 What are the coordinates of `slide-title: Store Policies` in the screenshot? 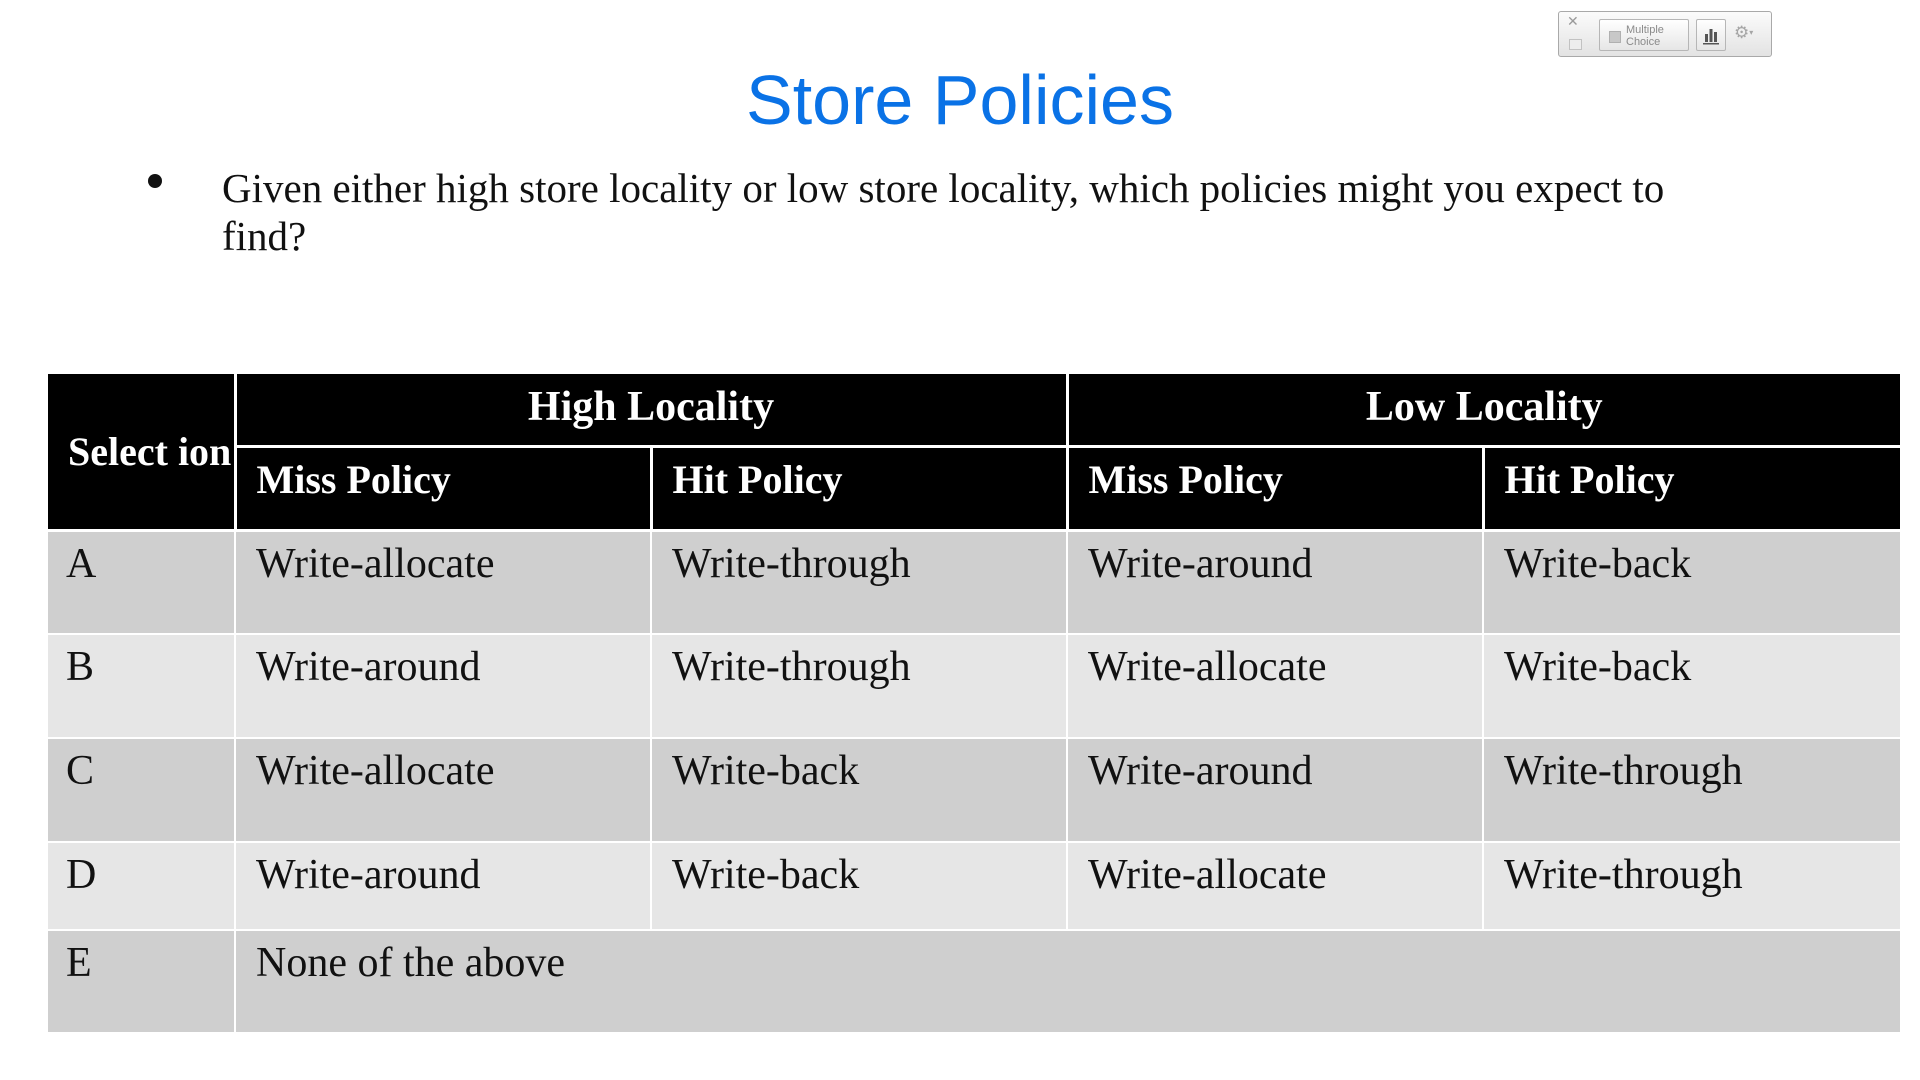 It's located at (960, 100).